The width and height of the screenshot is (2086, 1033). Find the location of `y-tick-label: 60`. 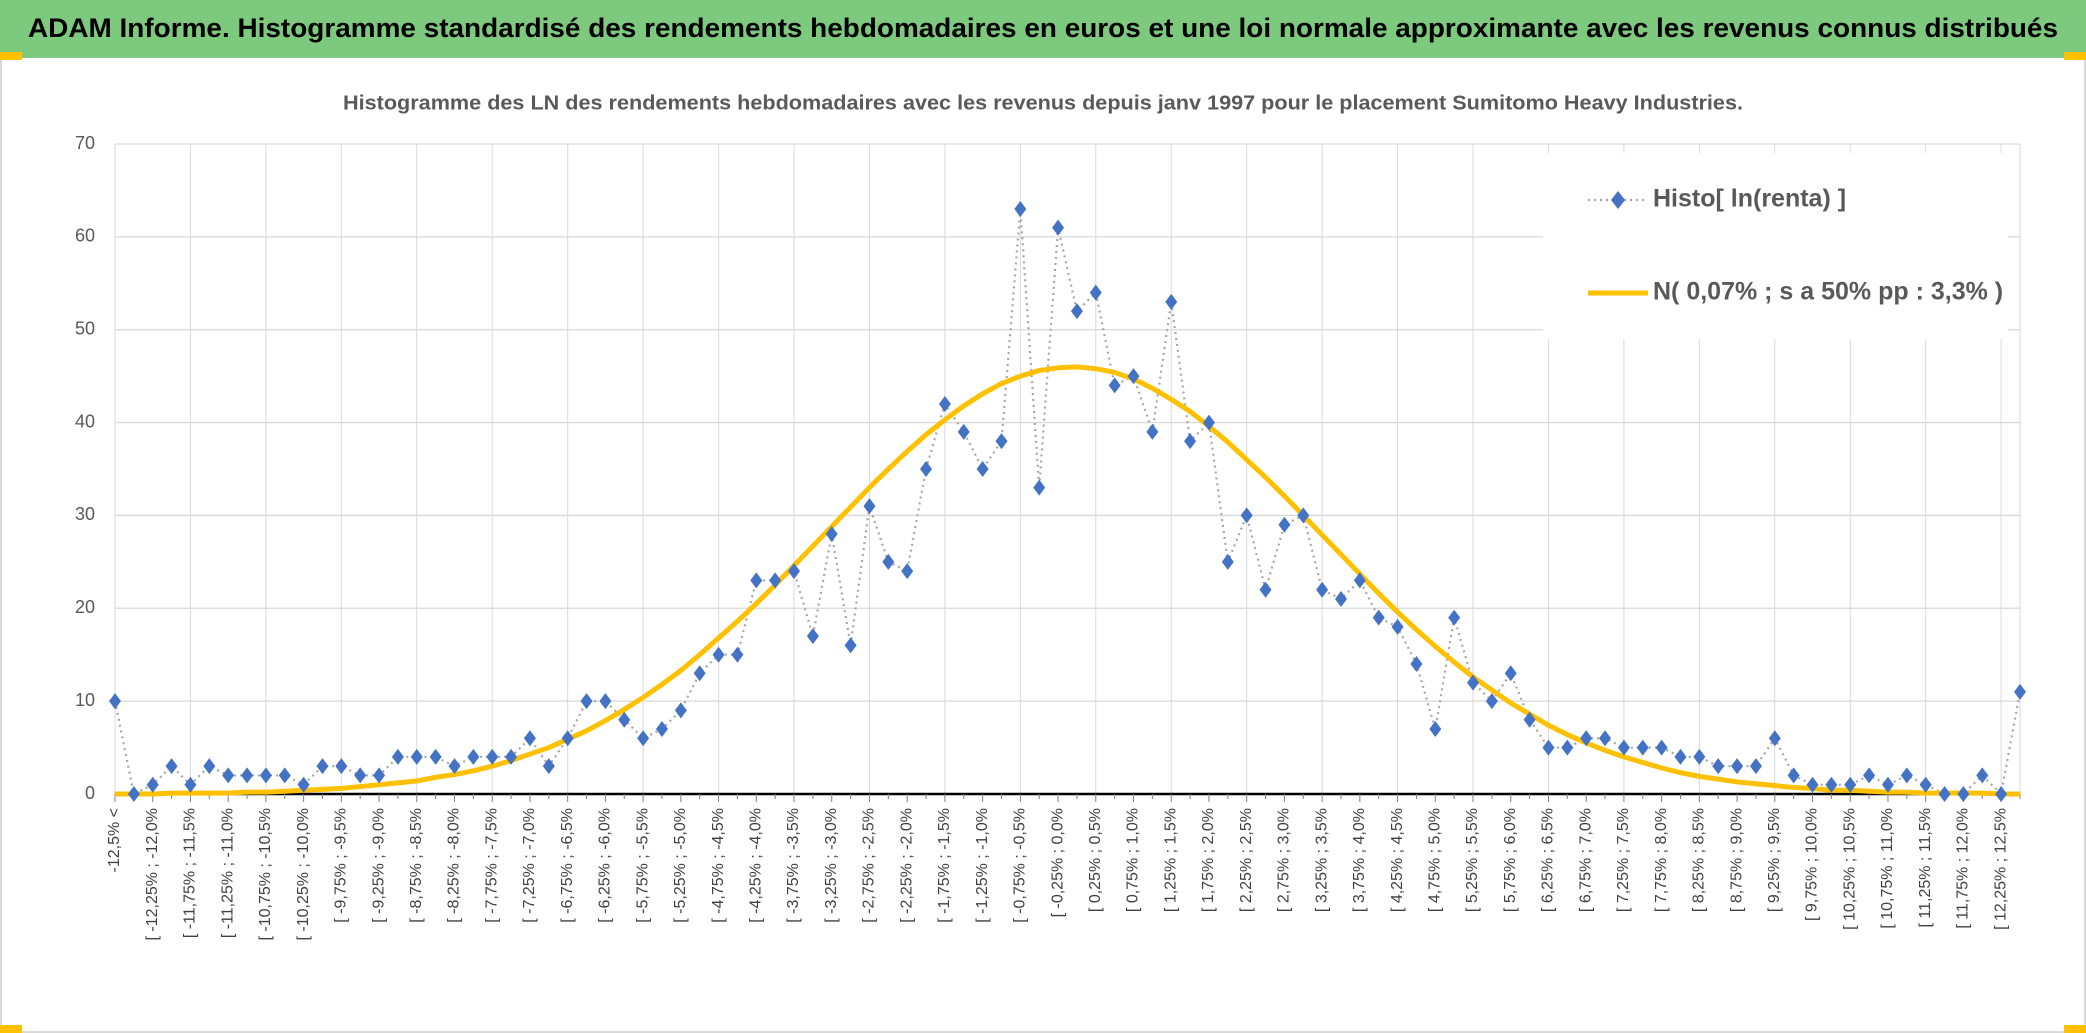

y-tick-label: 60 is located at coordinates (85, 236).